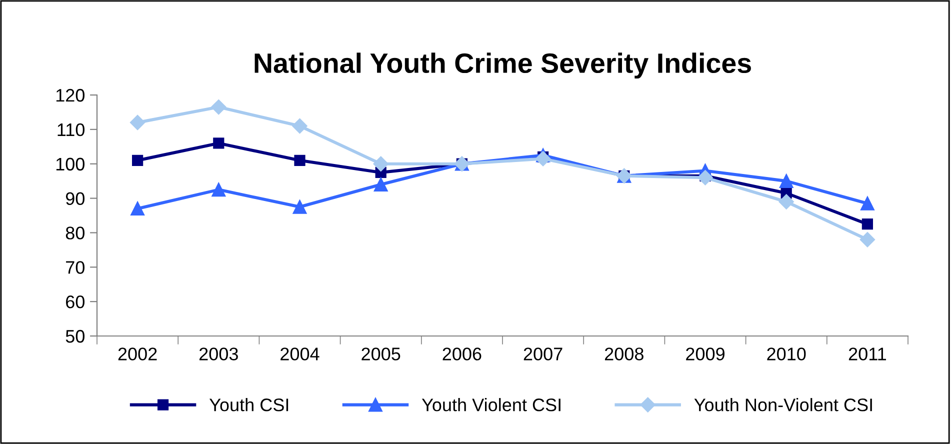 The height and width of the screenshot is (444, 951). I want to click on x-tick-label: 2003, so click(218, 354).